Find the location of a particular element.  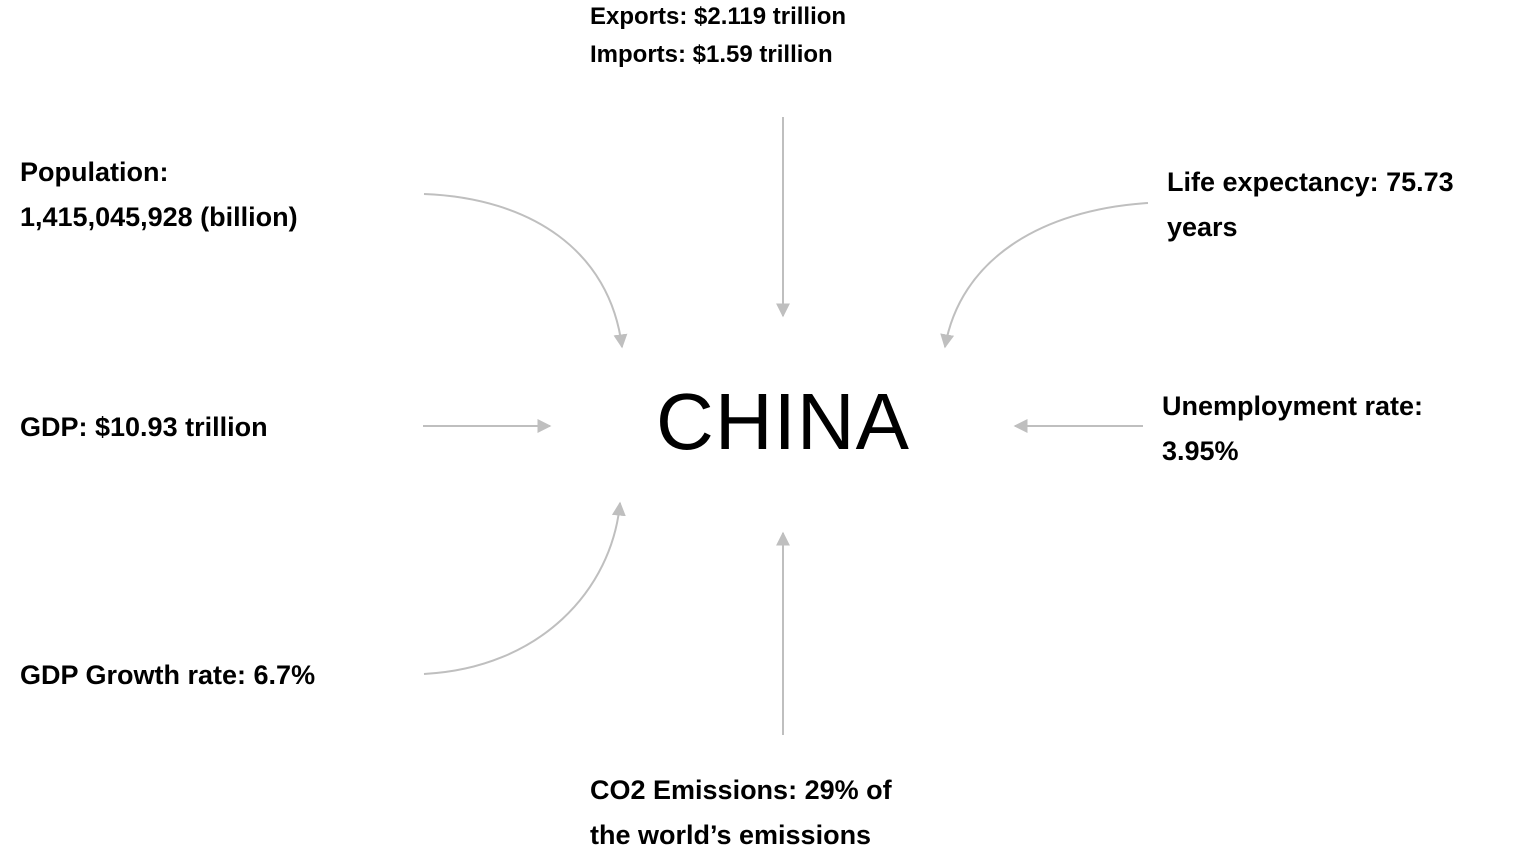

unemployment-label: Unemployment rate: is located at coordinates (1293, 406).